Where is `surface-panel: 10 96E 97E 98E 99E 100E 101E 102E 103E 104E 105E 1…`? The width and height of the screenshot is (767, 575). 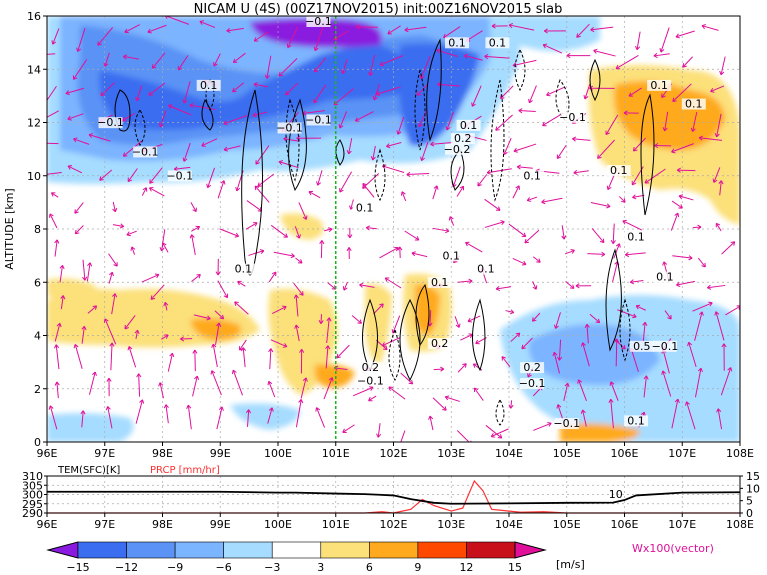
surface-panel: 10 96E 97E 98E 99E 100E 101E 102E 103E 104E 105E 1… is located at coordinates (391, 498).